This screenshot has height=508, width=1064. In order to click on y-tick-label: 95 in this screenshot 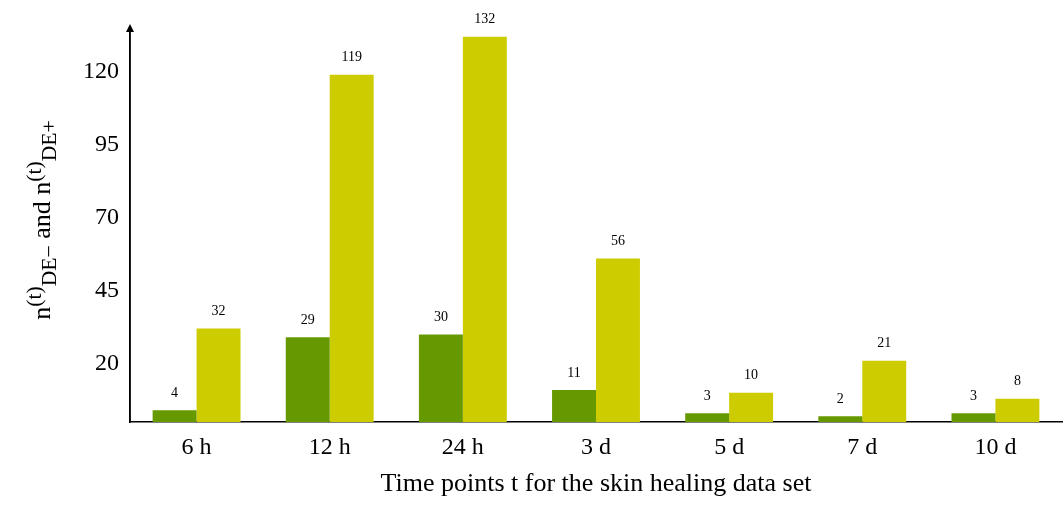, I will do `click(107, 143)`.